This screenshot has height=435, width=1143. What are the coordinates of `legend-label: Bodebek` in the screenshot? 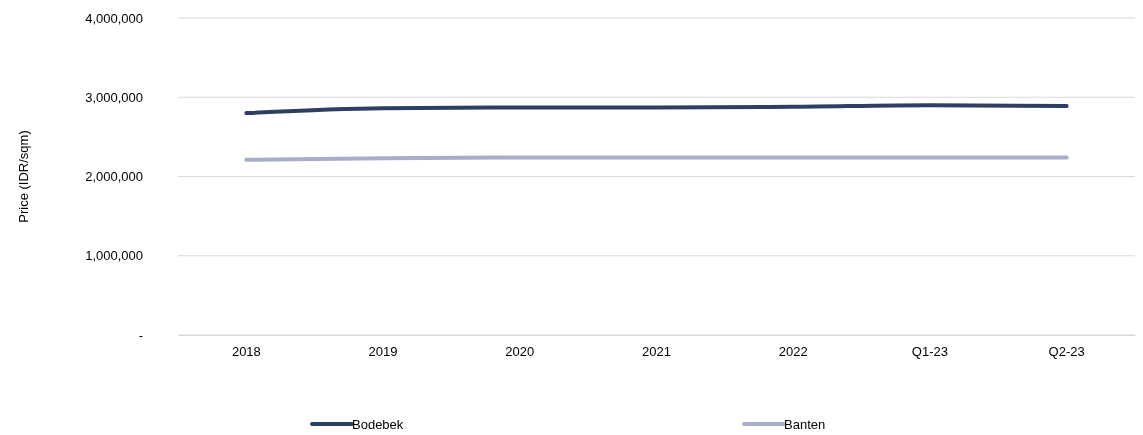 It's located at (378, 424).